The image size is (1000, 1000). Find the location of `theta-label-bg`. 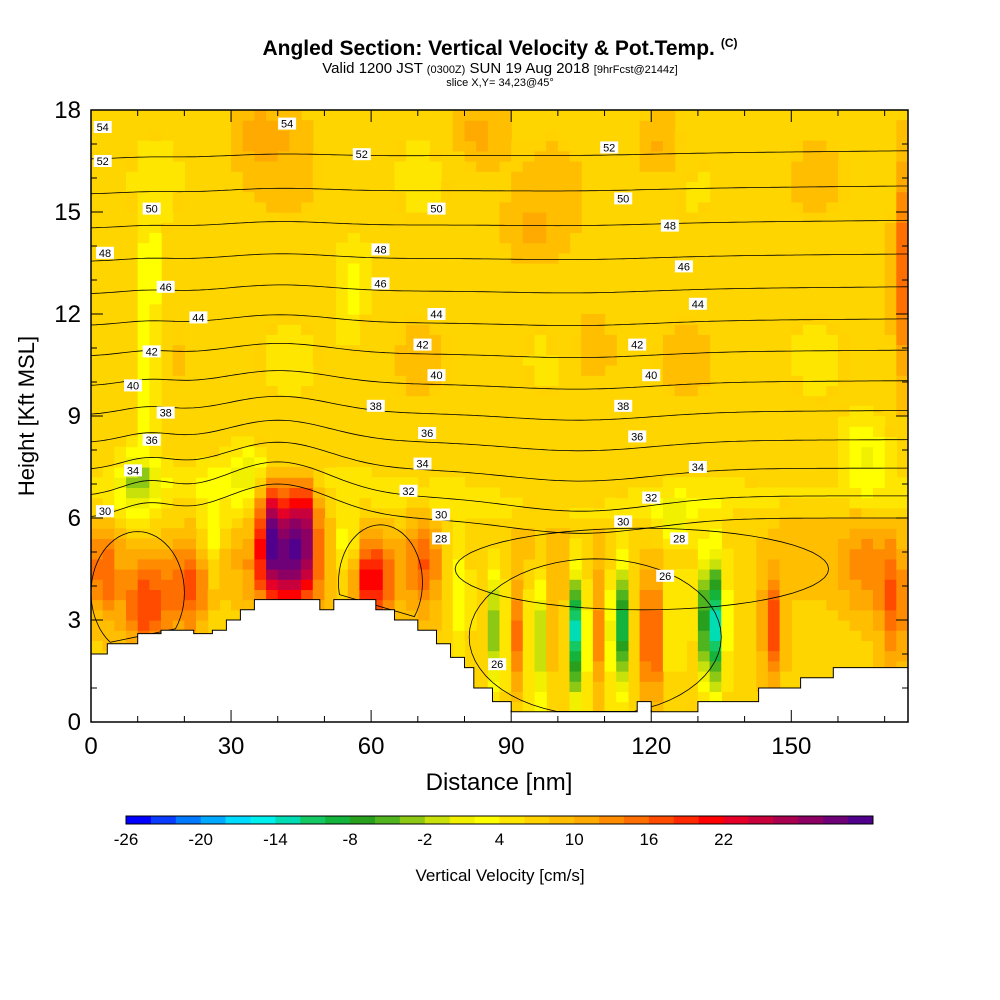

theta-label-bg is located at coordinates (380, 249).